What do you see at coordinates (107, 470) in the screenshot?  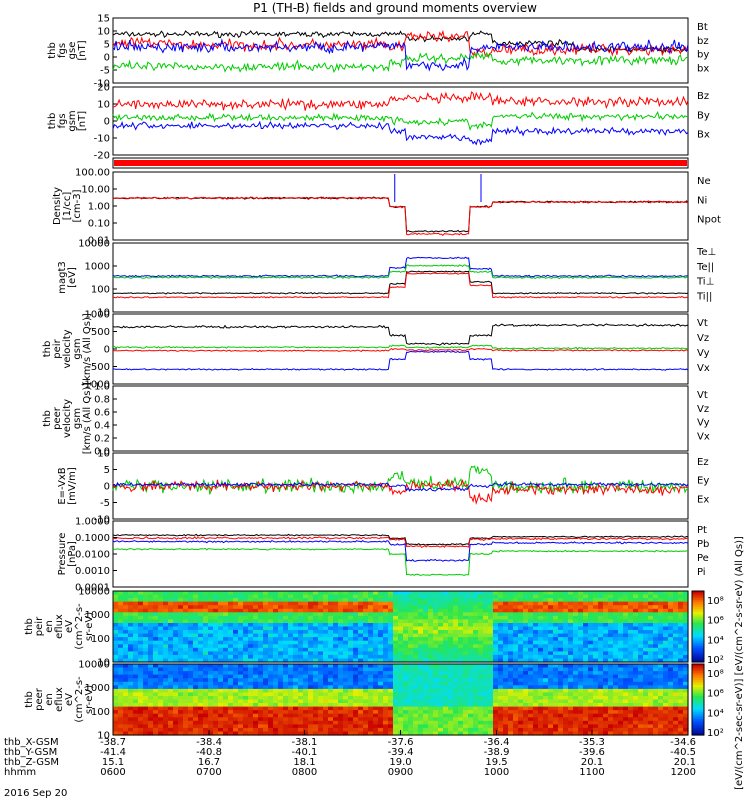 I see `y-tick-label: 5` at bounding box center [107, 470].